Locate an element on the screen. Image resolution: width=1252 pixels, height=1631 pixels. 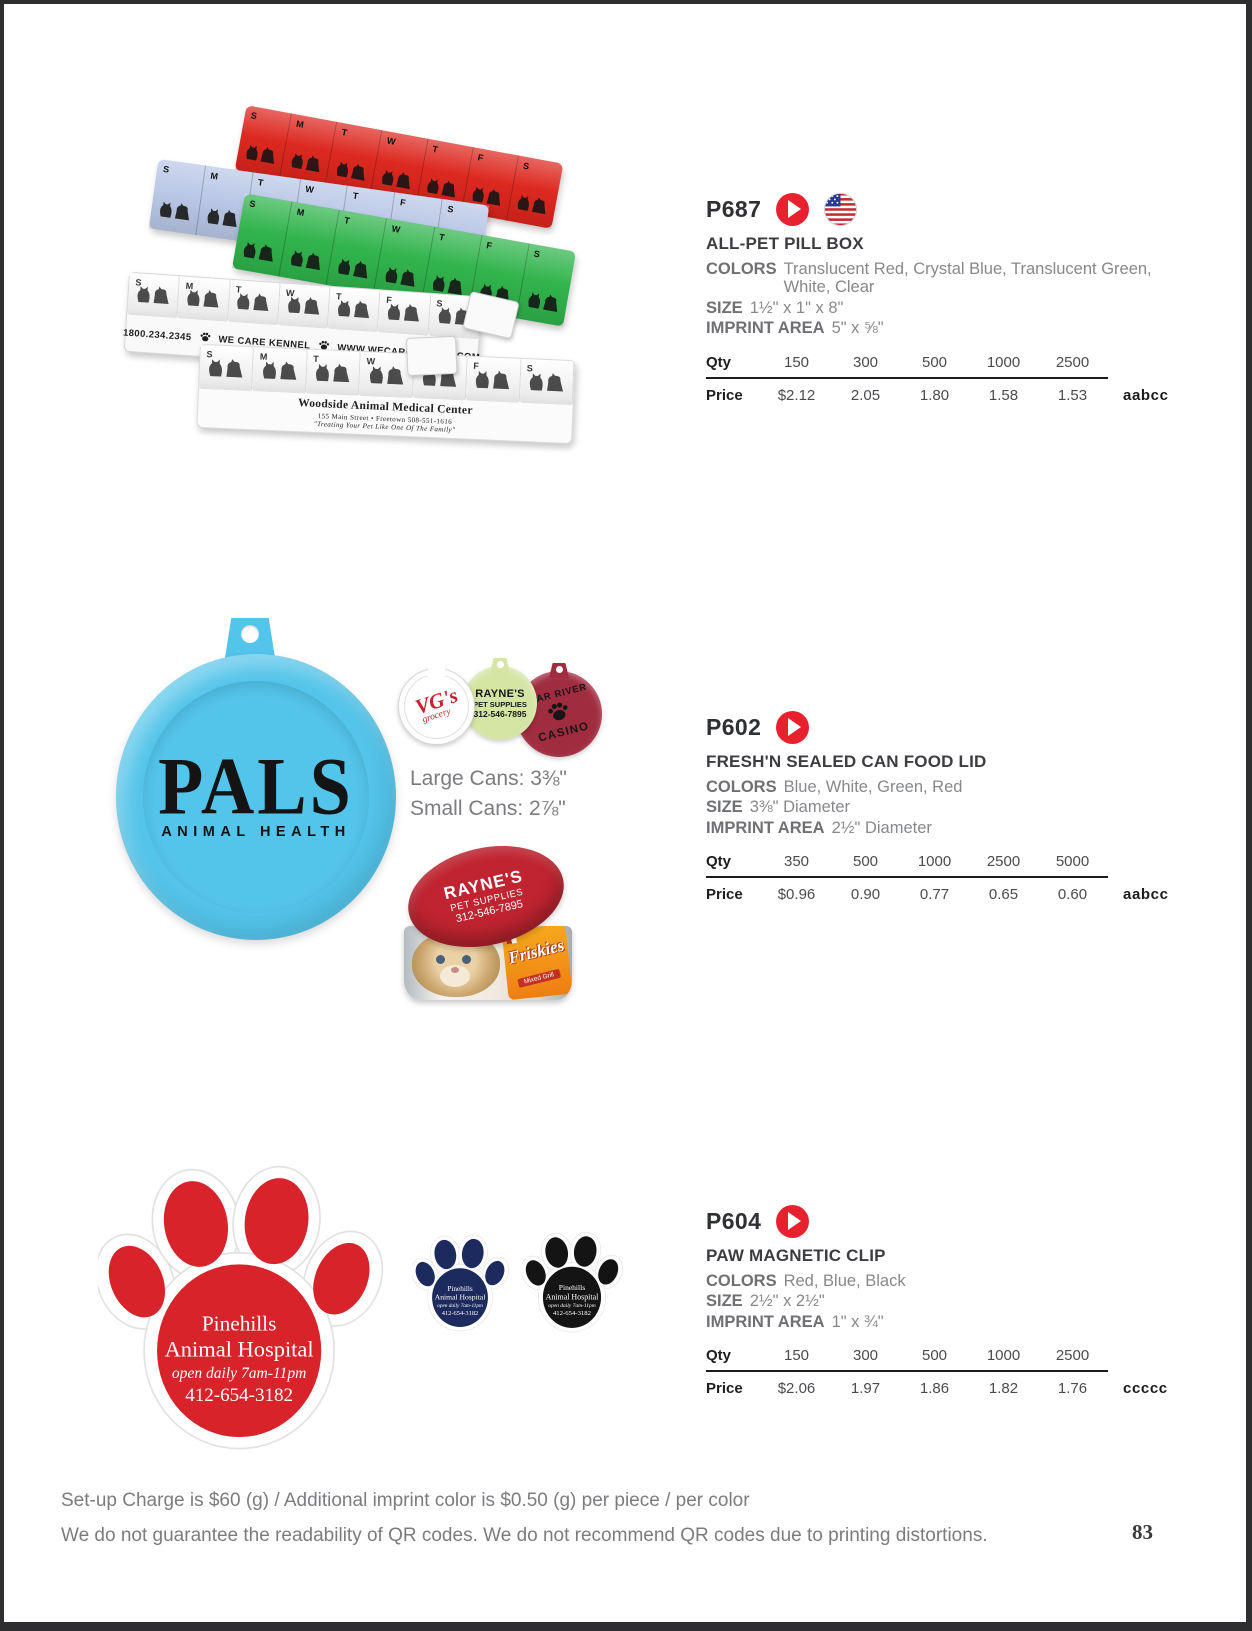
product-name: FRESH'N SEALED CAN FOOD LID is located at coordinates (846, 761).